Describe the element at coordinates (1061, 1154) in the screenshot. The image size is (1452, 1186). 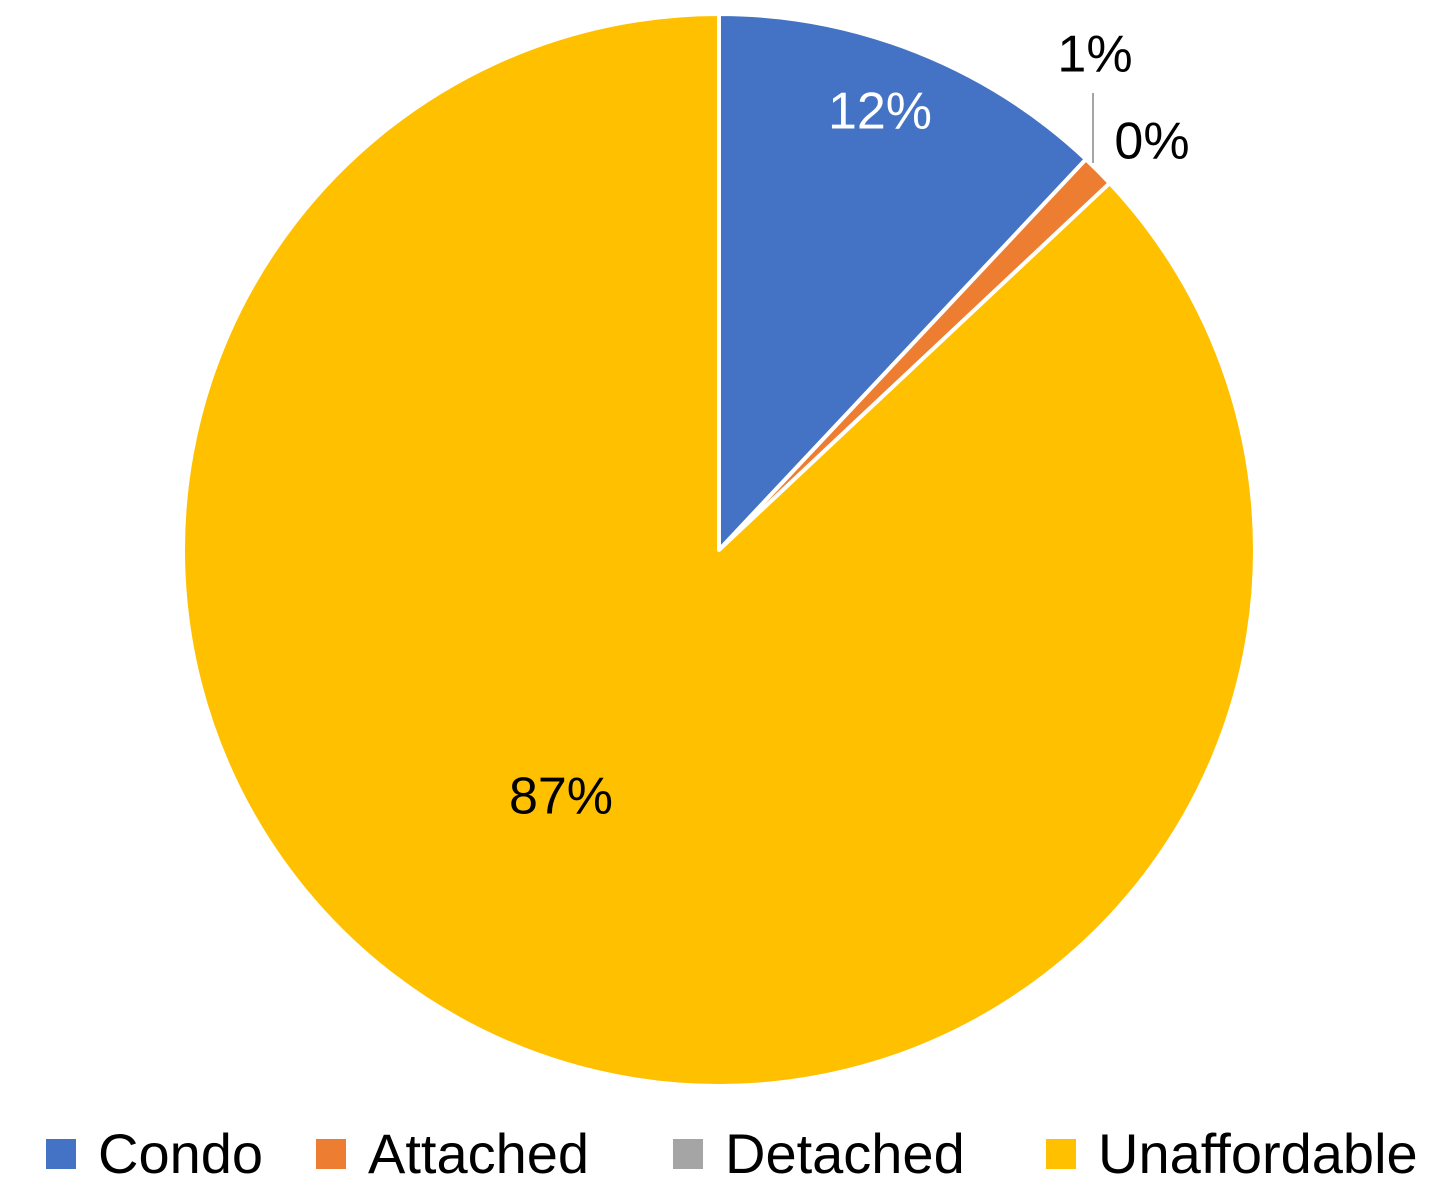
I see `legend-swatch-unaffordable` at that location.